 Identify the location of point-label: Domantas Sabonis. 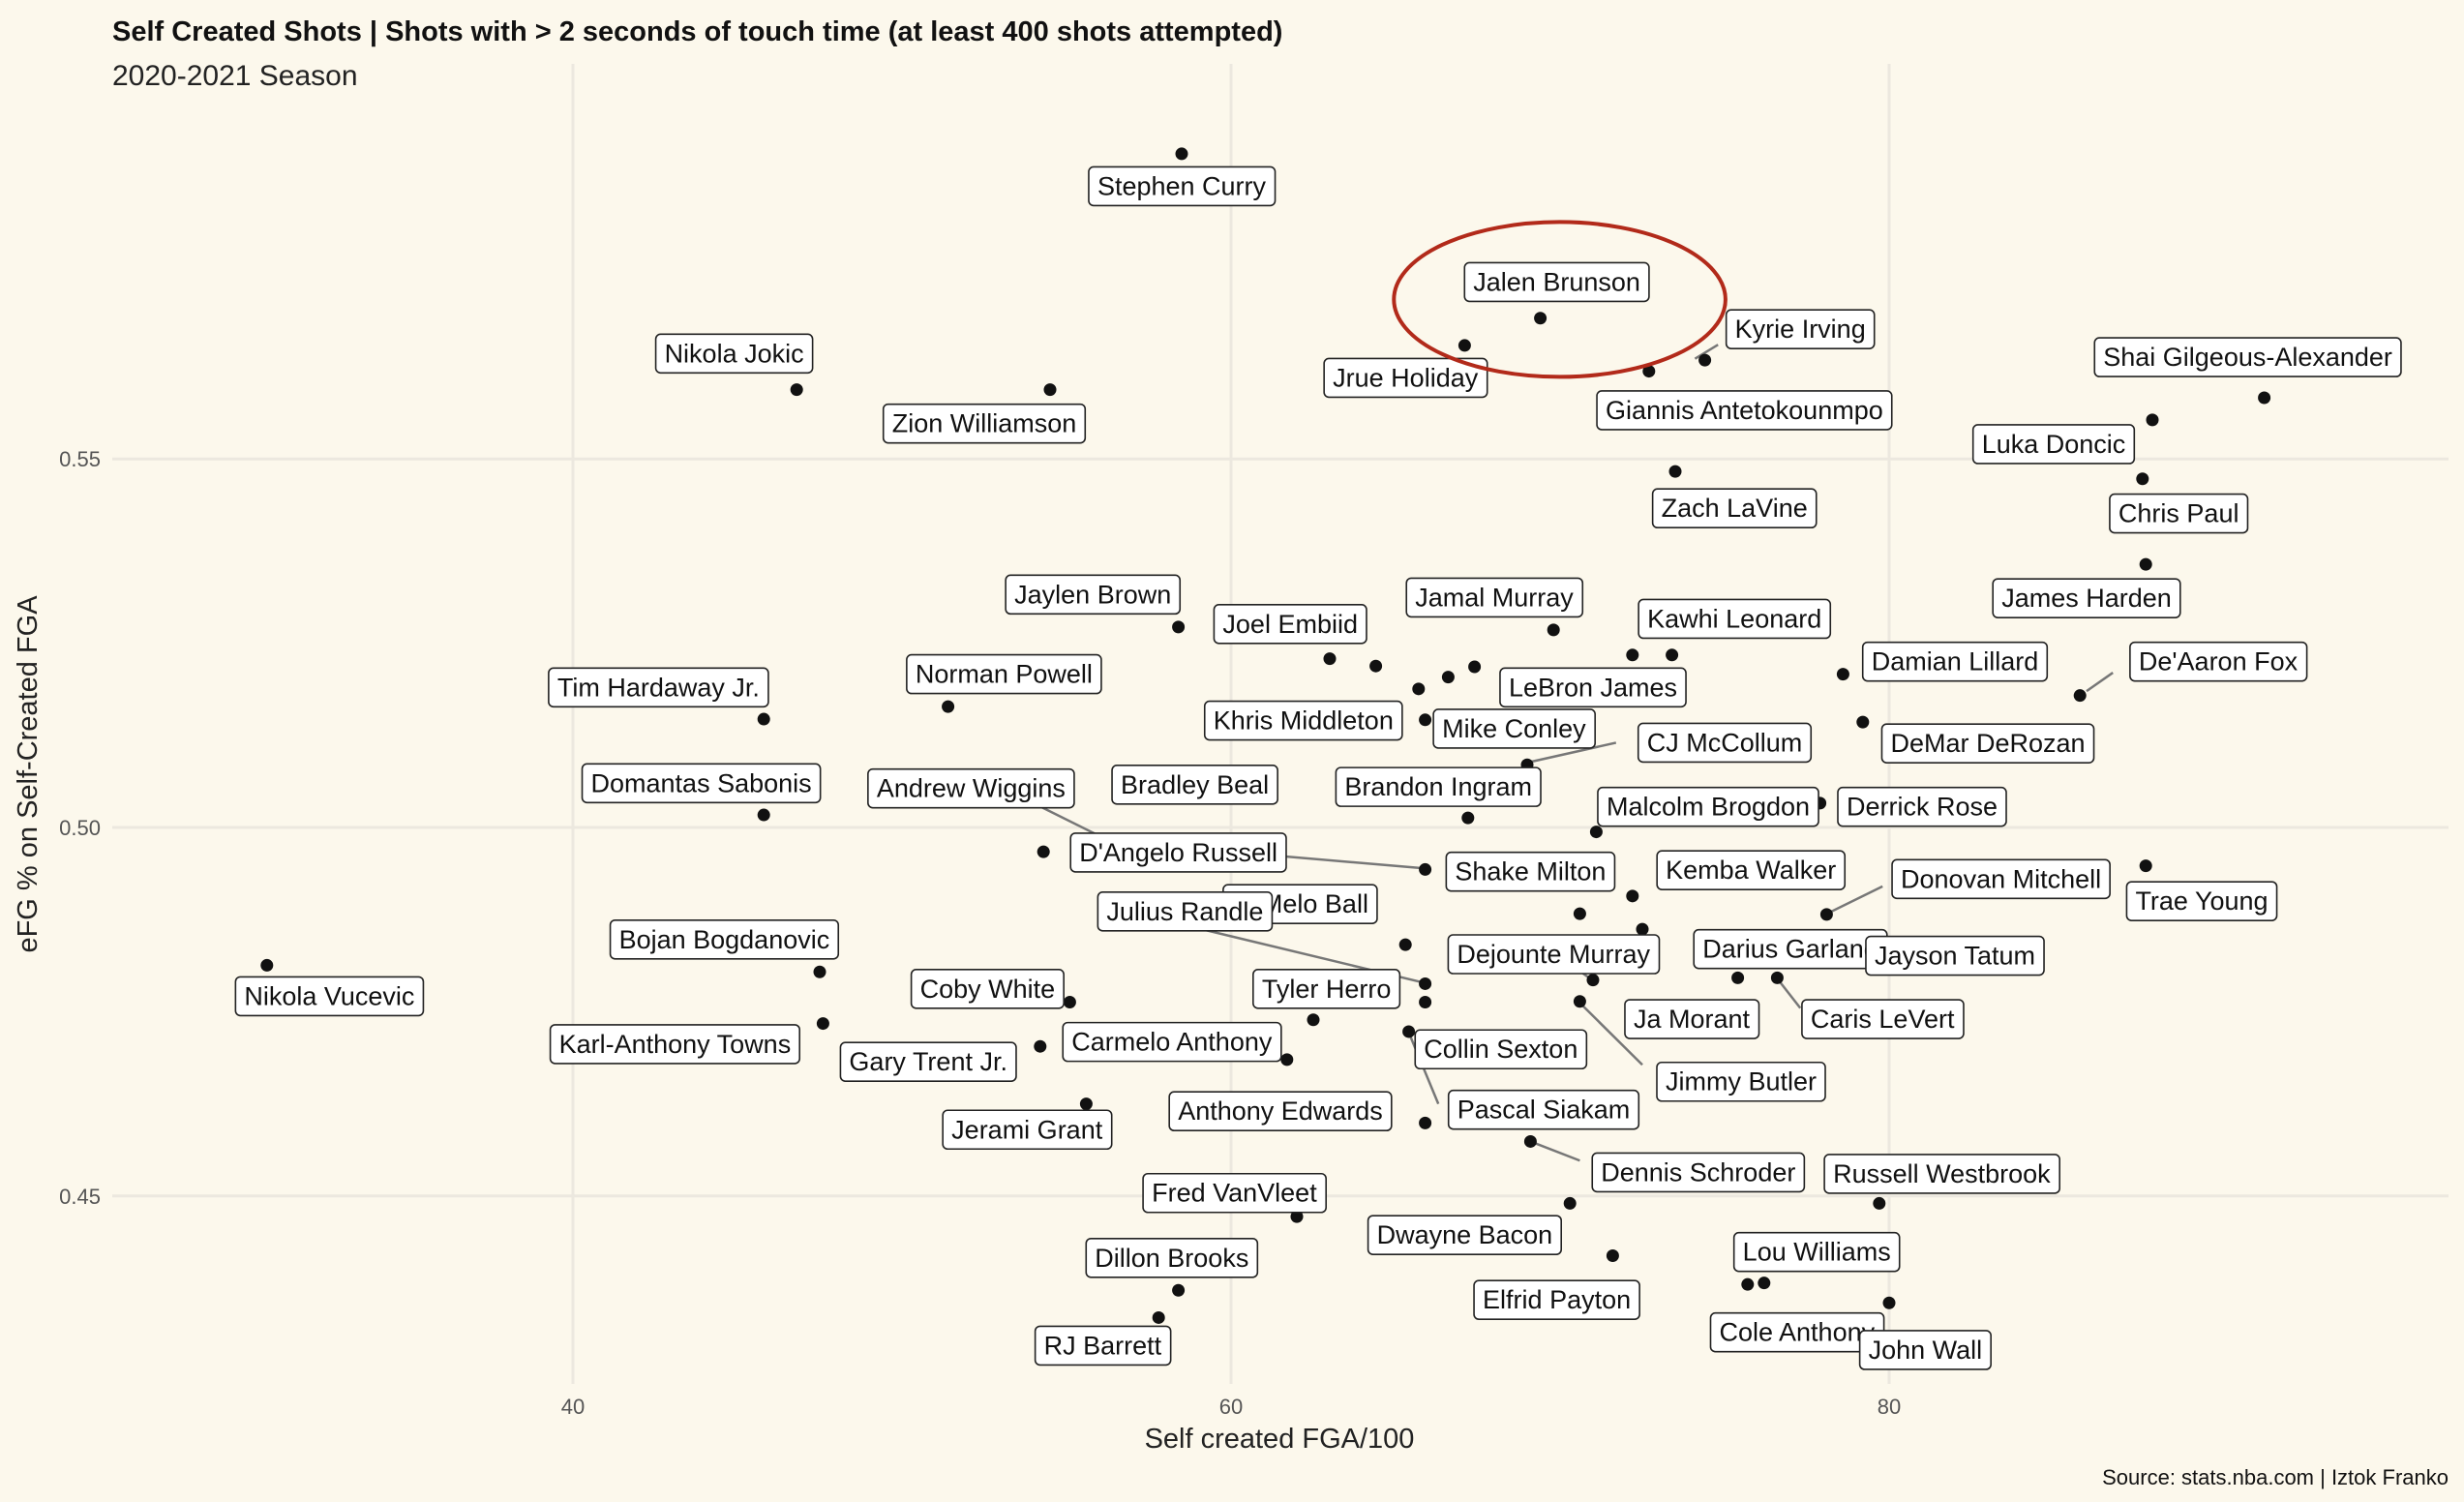
(701, 784).